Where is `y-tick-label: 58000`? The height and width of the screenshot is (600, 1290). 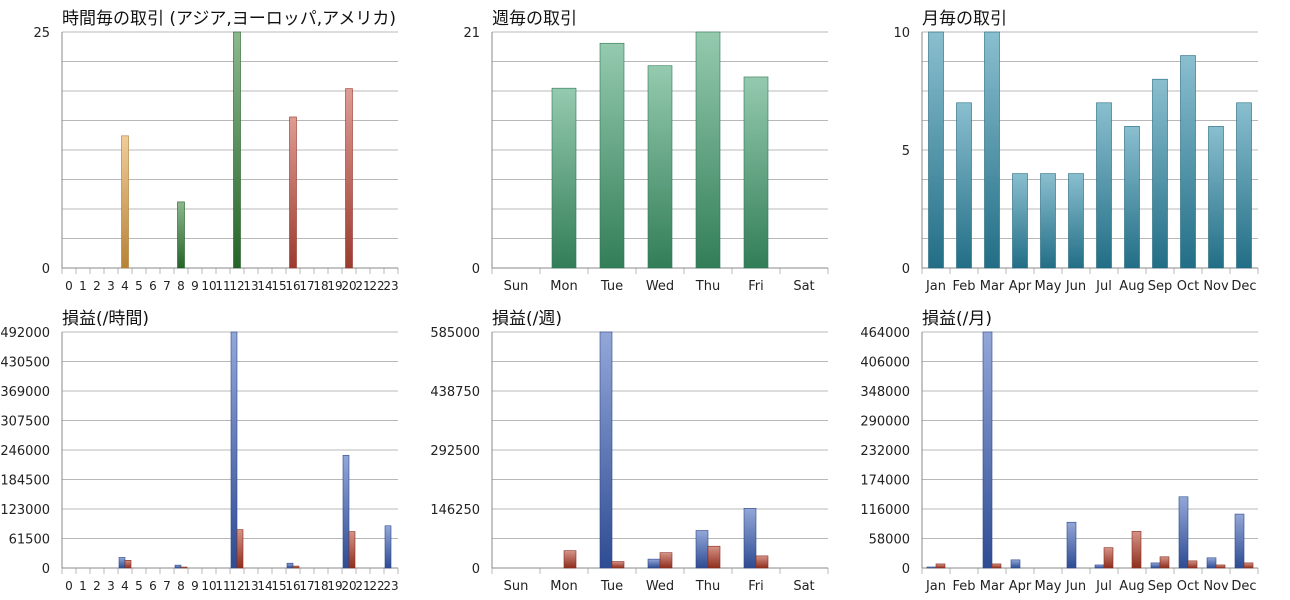
y-tick-label: 58000 is located at coordinates (889, 540).